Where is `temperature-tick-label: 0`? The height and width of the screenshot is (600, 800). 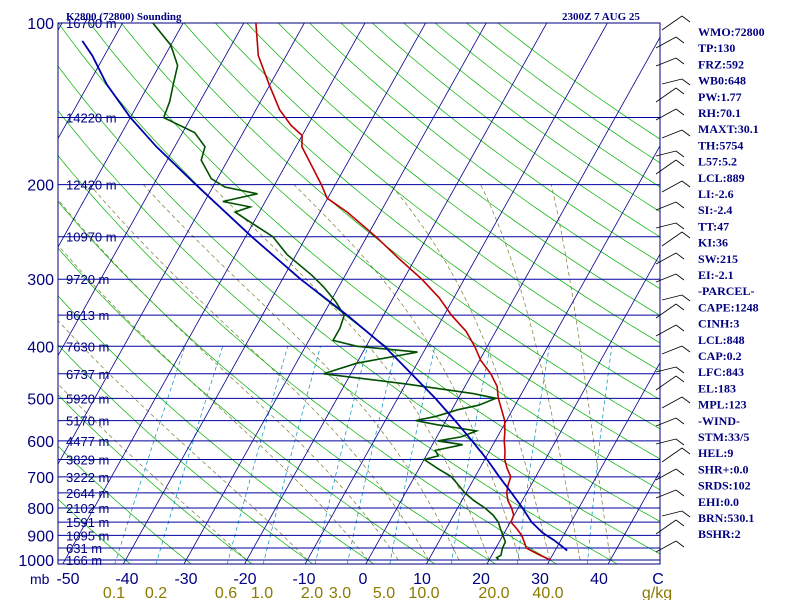
temperature-tick-label: 0 is located at coordinates (363, 579).